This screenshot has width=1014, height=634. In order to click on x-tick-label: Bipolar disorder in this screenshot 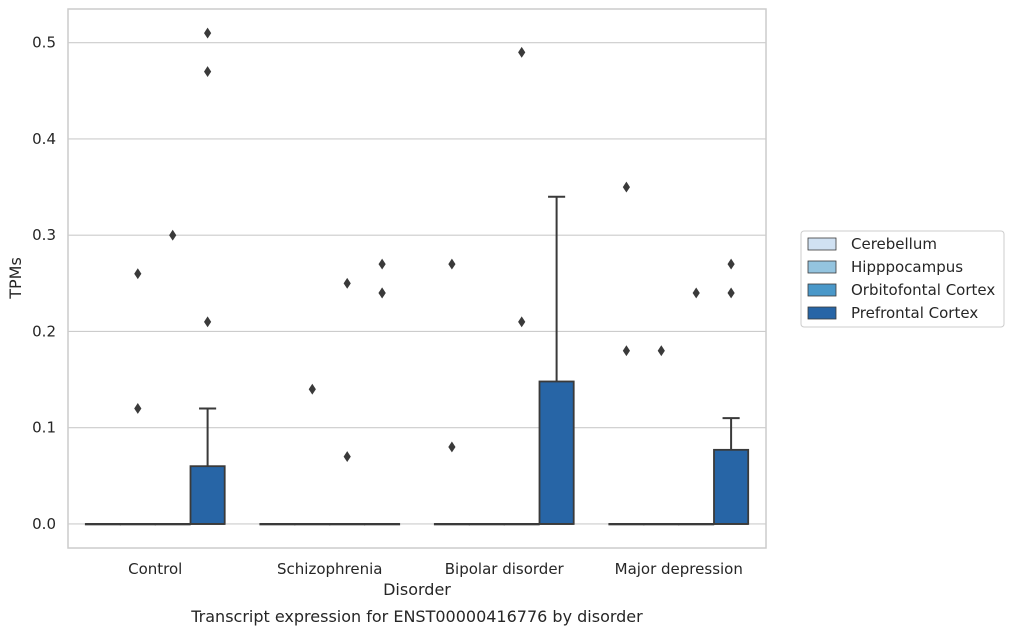, I will do `click(505, 569)`.